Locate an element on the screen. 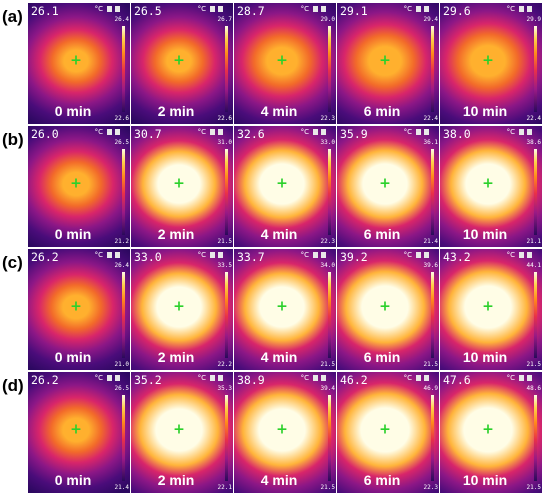 The height and width of the screenshot is (496, 550). colorbar-max-label: 46.9 is located at coordinates (430, 388).